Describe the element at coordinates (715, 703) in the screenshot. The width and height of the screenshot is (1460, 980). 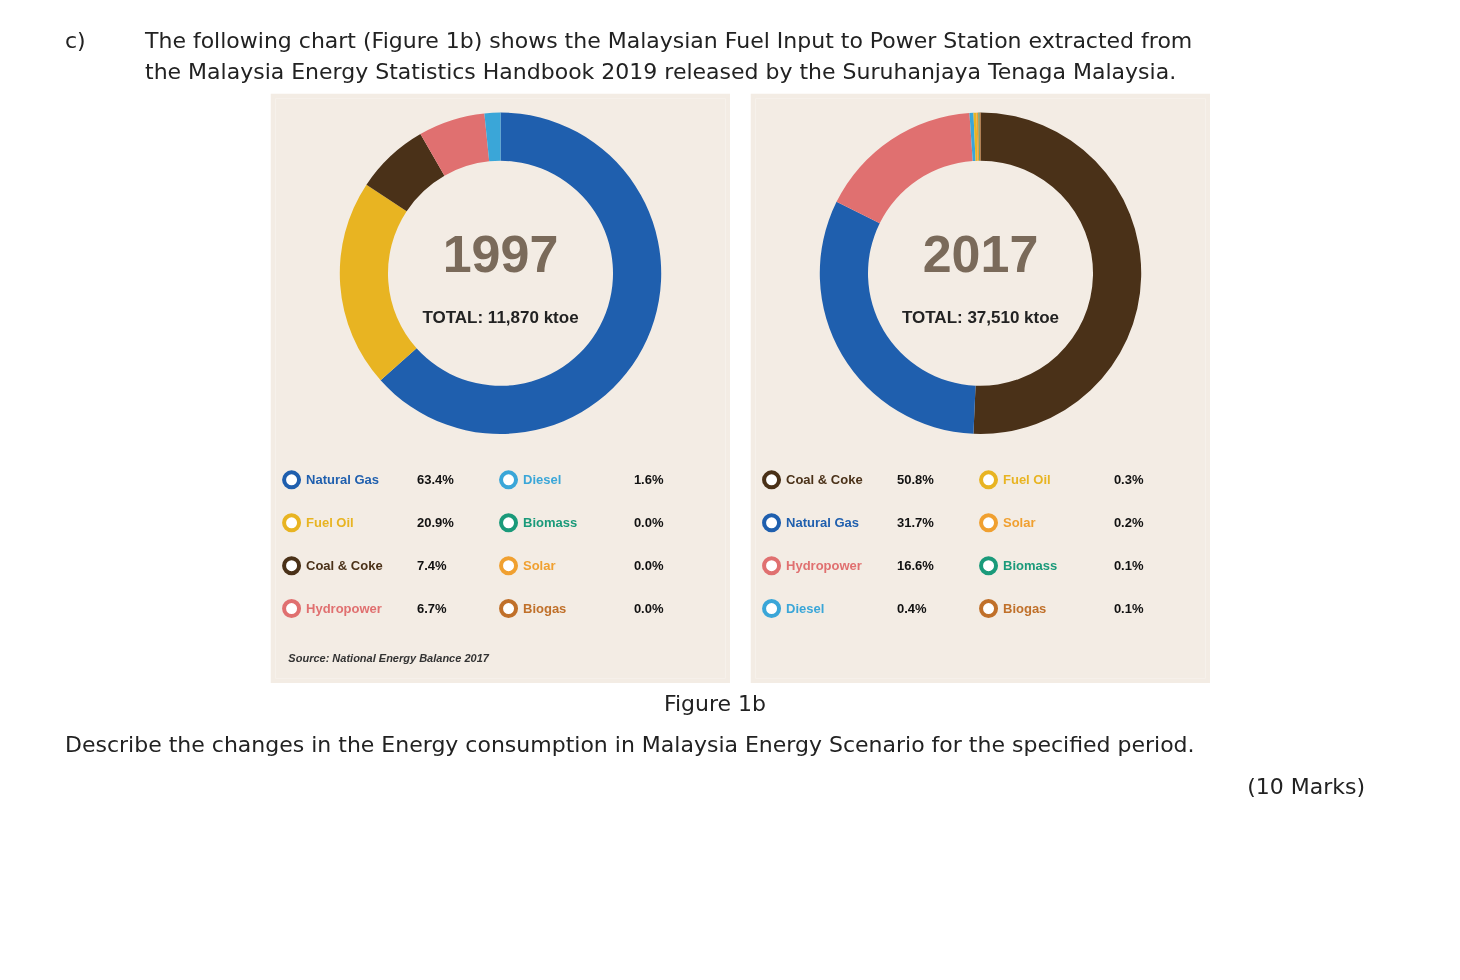
I see `caption: Figure 1b` at that location.